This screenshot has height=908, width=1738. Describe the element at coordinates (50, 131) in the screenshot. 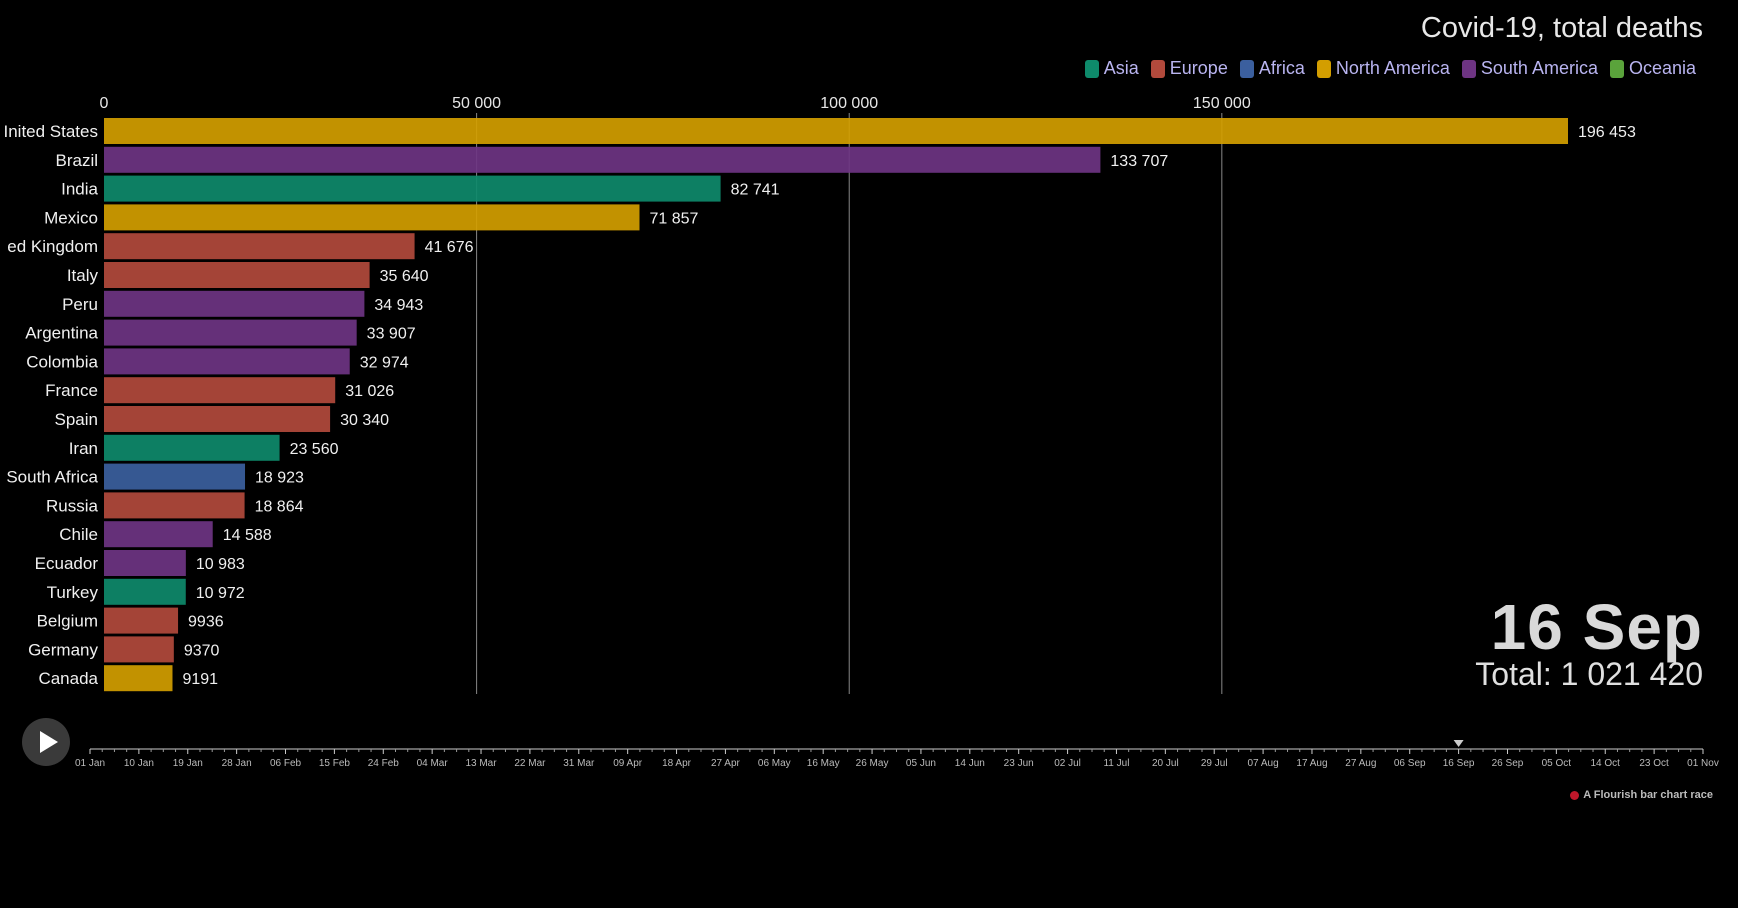

I see `category-label: Inited States` at that location.